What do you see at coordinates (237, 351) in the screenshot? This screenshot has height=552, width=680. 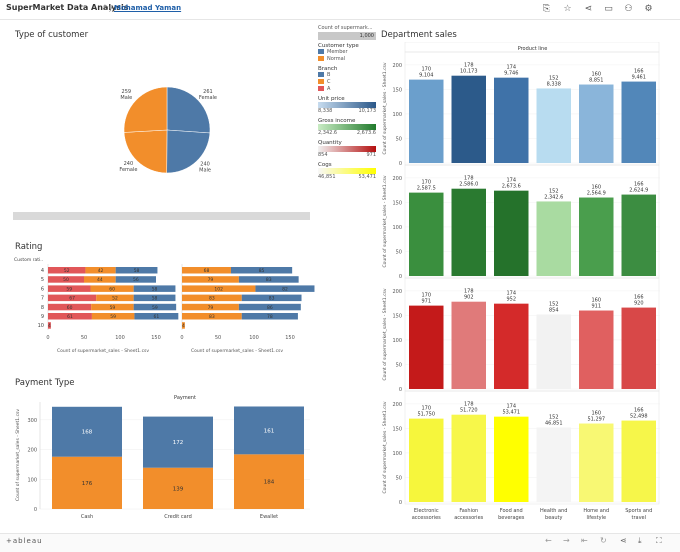 I see `rating-right-xlabel: Count of supermarket_sales - Sheet1.csv` at bounding box center [237, 351].